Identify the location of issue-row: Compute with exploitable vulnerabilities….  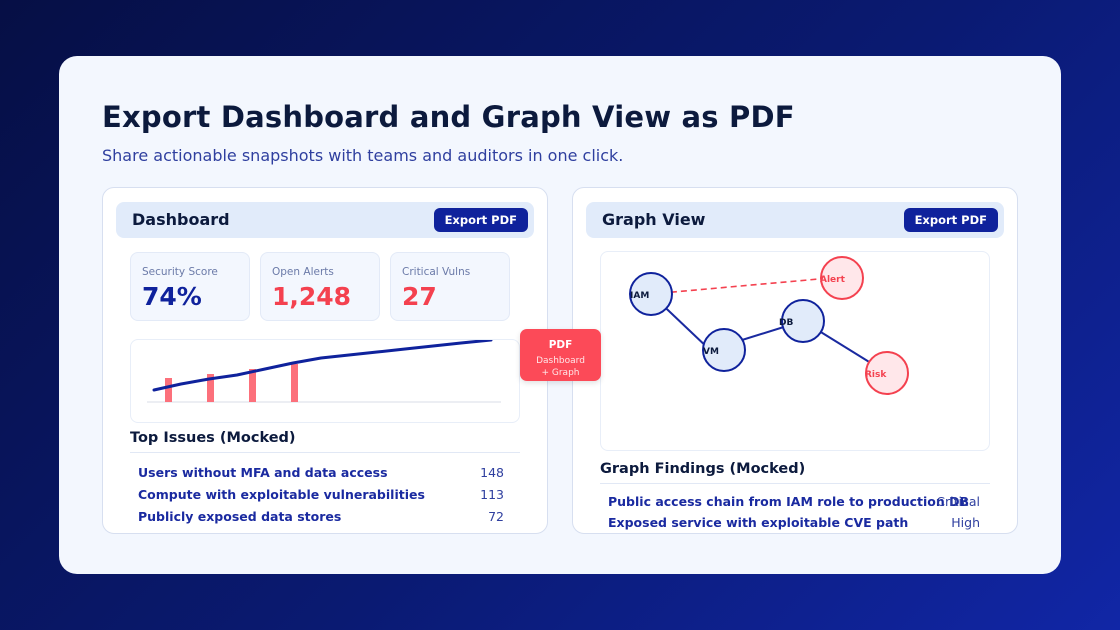
(321, 497).